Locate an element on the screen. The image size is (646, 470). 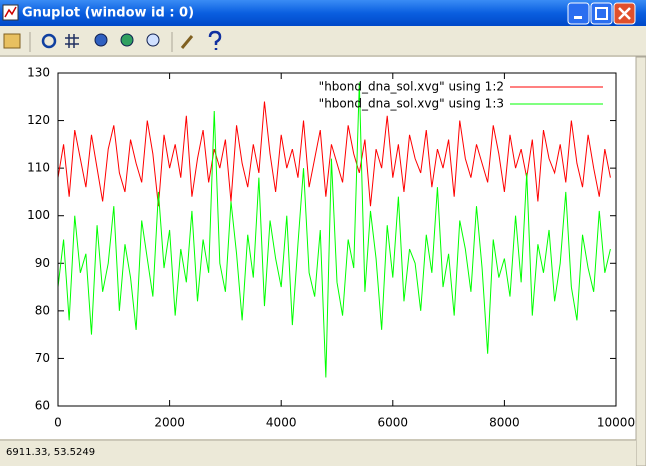
legend-label: "hbond_dna_sol.xvg" using 1:3 is located at coordinates (411, 104).